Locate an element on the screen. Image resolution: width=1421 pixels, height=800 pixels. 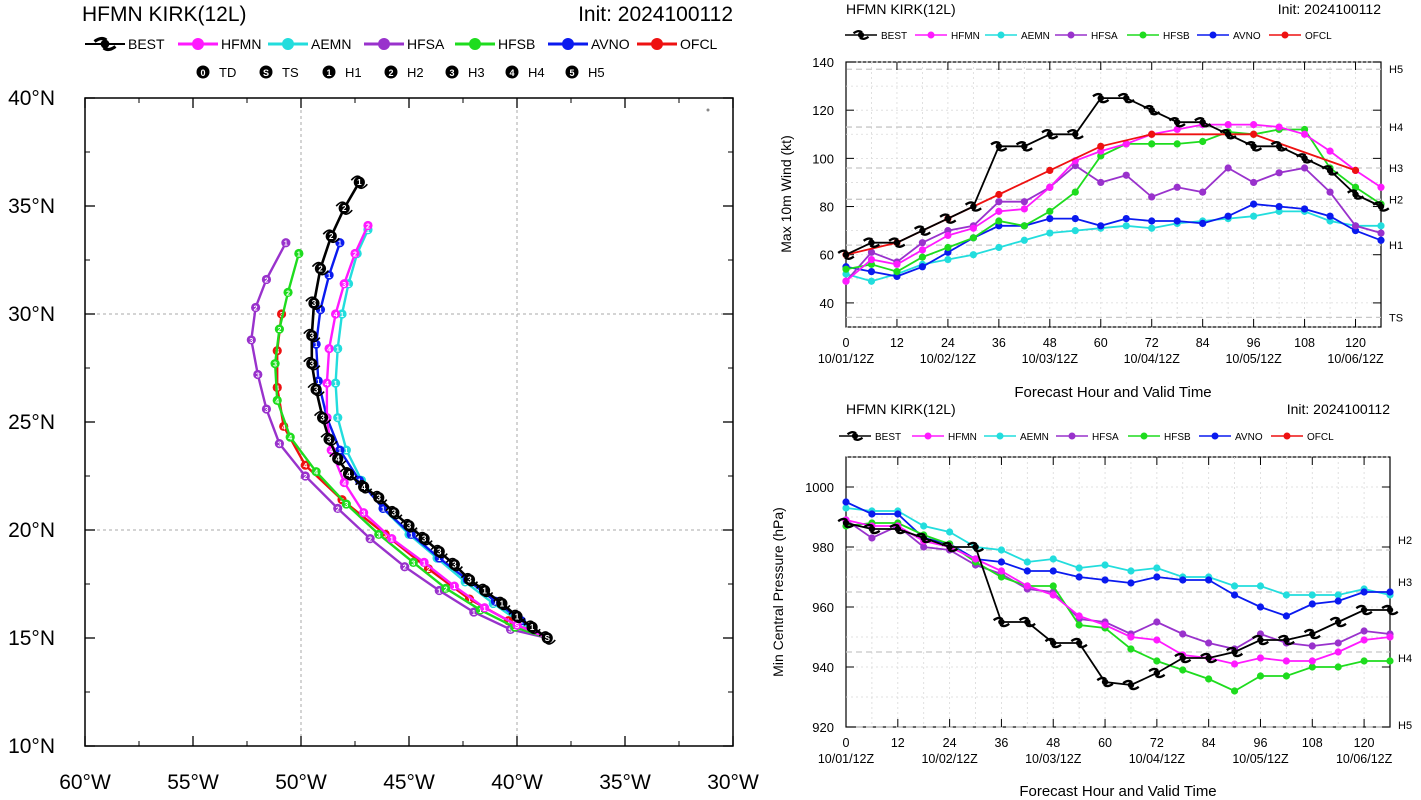
x-tick-label: 24 is located at coordinates (950, 743).